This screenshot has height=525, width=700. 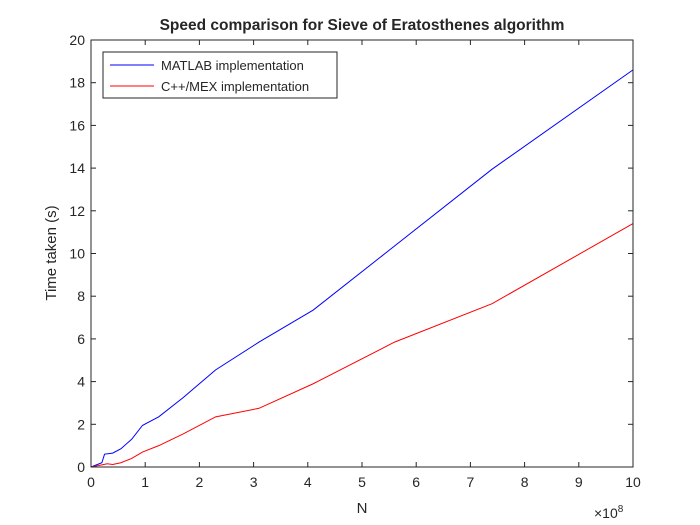 I want to click on y-tick-label: 12, so click(x=77, y=211).